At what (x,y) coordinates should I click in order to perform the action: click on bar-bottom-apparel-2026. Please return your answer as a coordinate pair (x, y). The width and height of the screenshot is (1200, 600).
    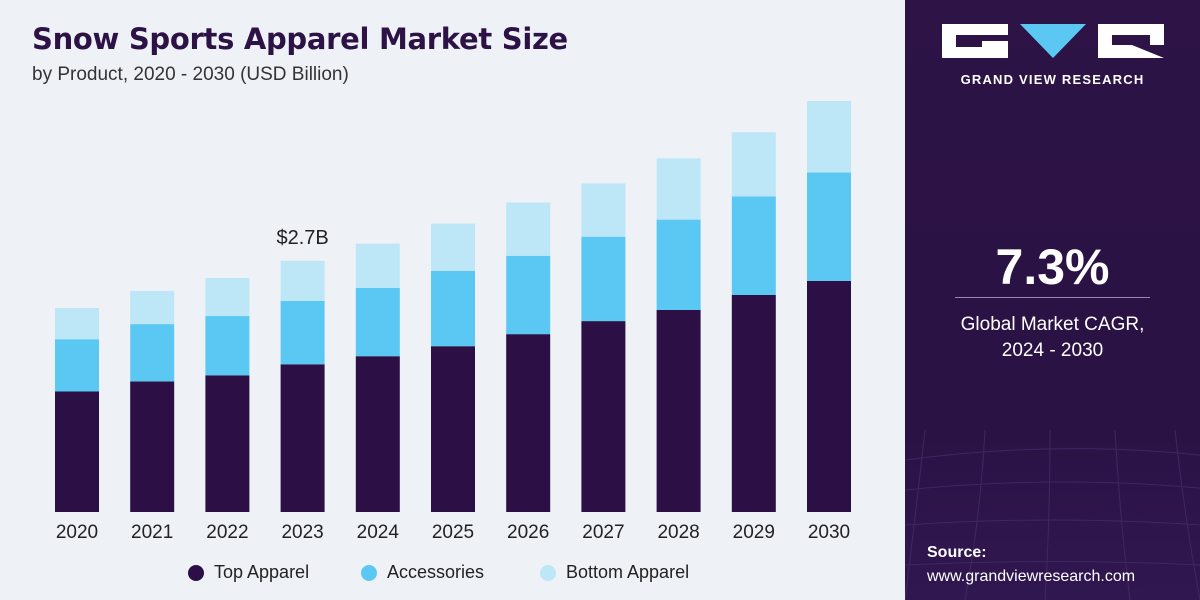
    Looking at the image, I should click on (528, 229).